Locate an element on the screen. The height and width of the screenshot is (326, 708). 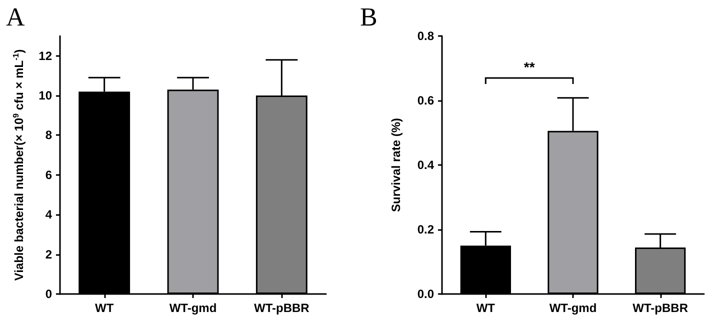
chart-title: A is located at coordinates (15, 17).